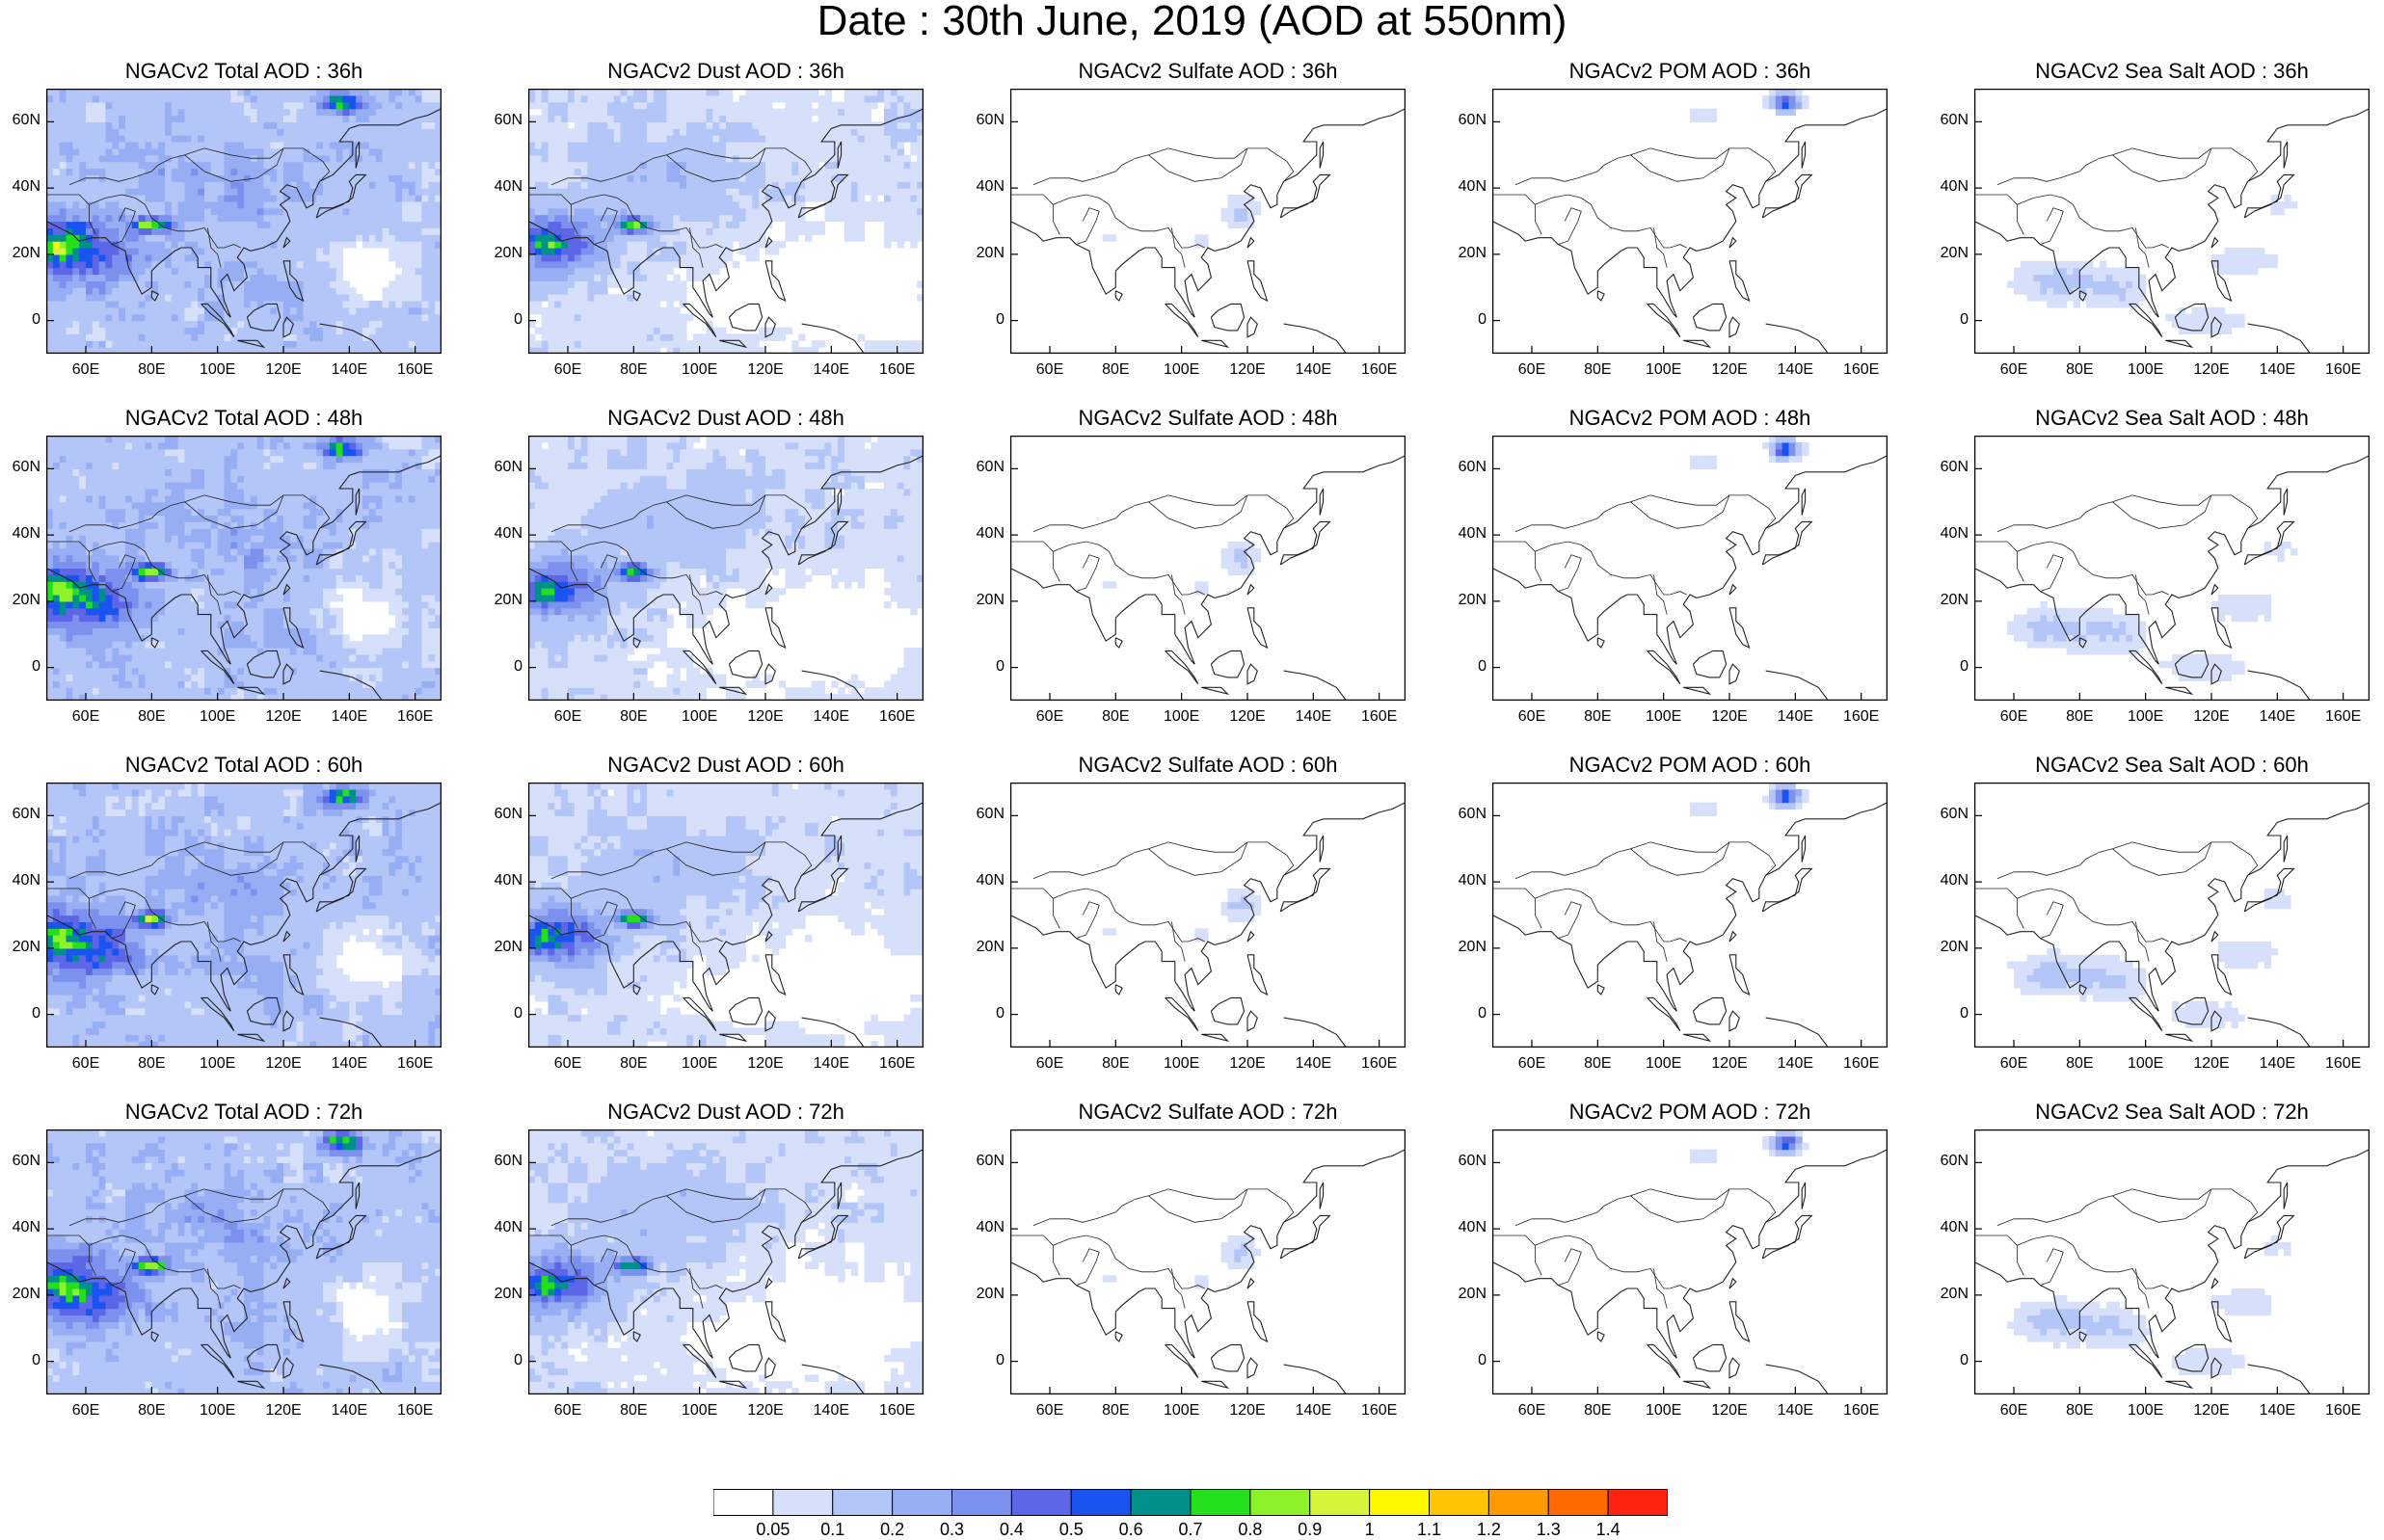  What do you see at coordinates (1034, 214) in the screenshot?
I see `country-border` at bounding box center [1034, 214].